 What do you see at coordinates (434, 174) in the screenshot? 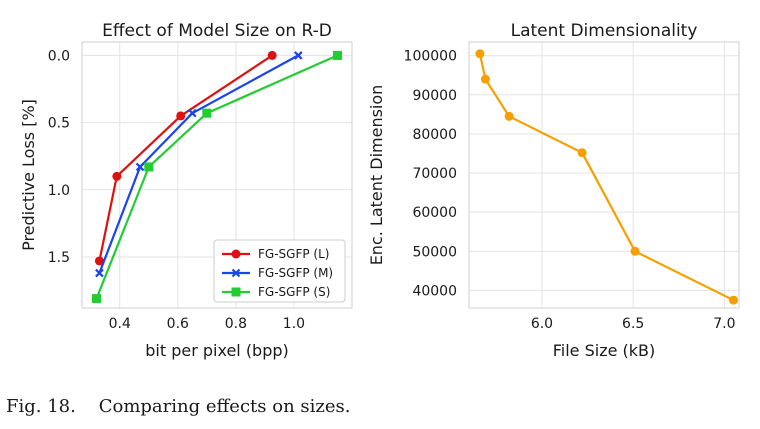
I see `latent-ytick-label: 70000` at bounding box center [434, 174].